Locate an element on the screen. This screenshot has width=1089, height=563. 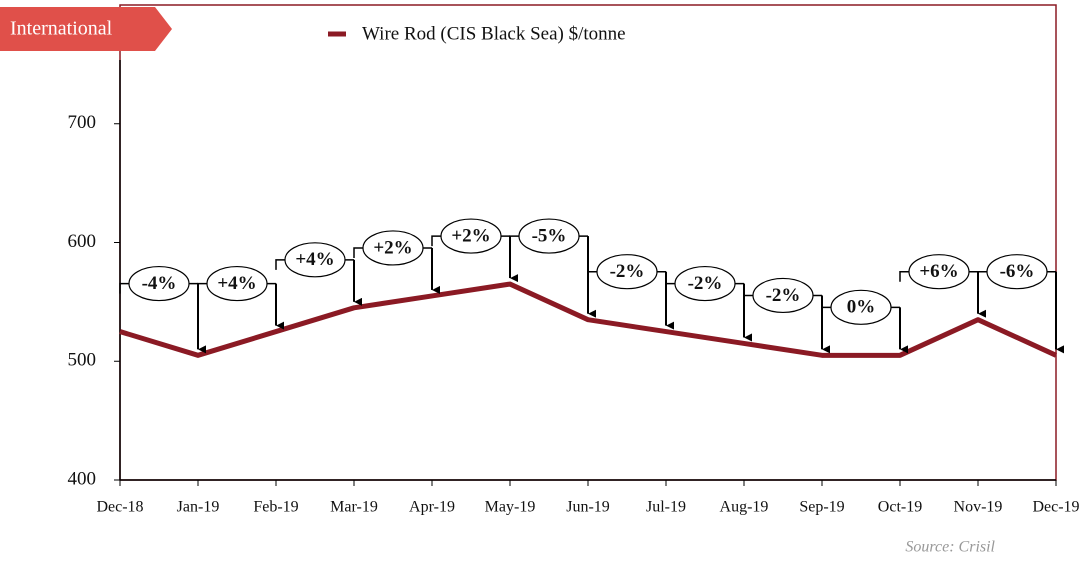
x-tick-label: Nov-19 is located at coordinates (978, 507).